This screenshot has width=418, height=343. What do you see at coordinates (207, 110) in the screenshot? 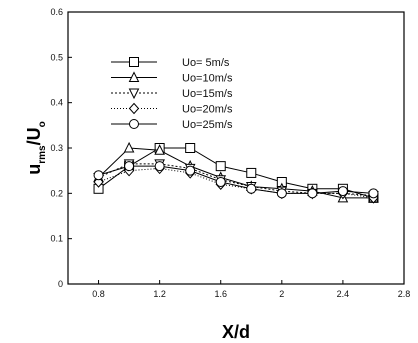
I see `legend-label: Uo=20m/s` at bounding box center [207, 110].